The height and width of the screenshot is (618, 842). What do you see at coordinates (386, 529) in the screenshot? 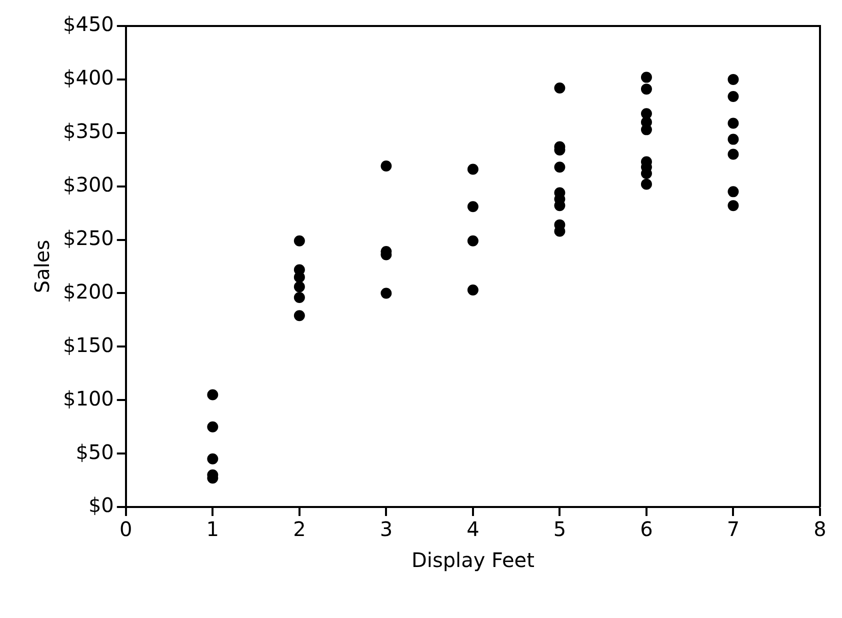
I see `x-tick-label: 3` at bounding box center [386, 529].